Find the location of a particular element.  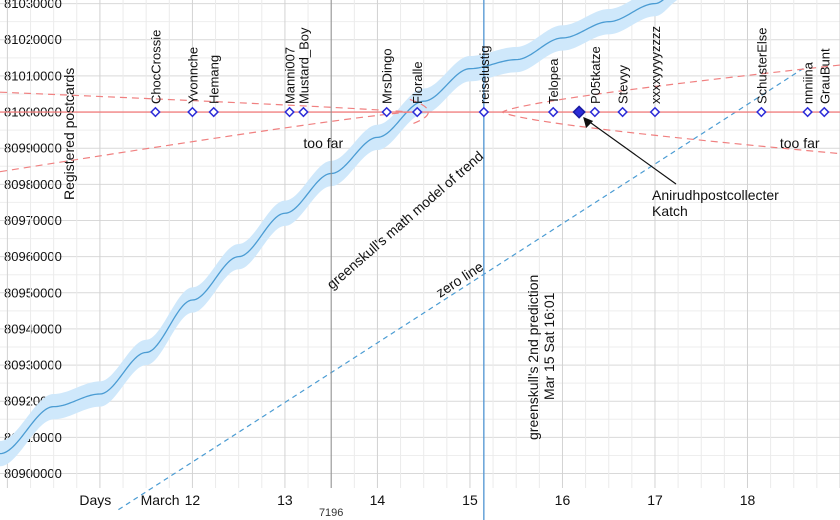

y-tick-label: 80970000 is located at coordinates (33, 220).